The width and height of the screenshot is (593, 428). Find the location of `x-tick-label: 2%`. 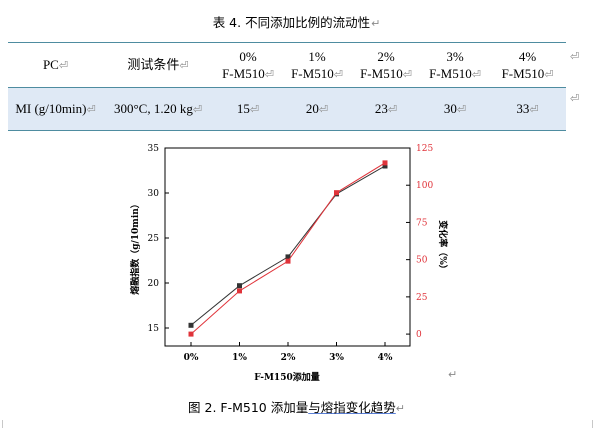

x-tick-label: 2% is located at coordinates (288, 358).